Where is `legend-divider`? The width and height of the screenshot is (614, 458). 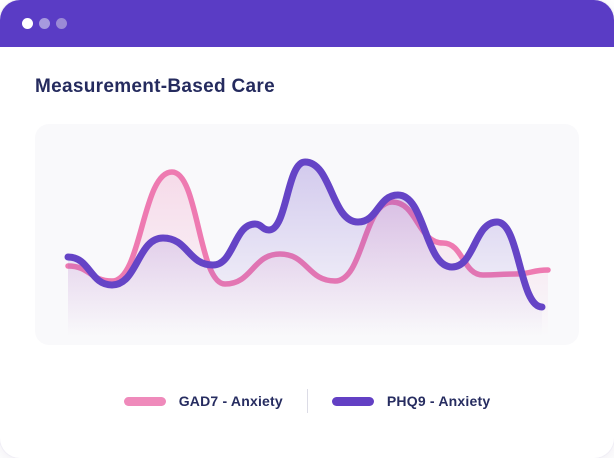 legend-divider is located at coordinates (307, 401).